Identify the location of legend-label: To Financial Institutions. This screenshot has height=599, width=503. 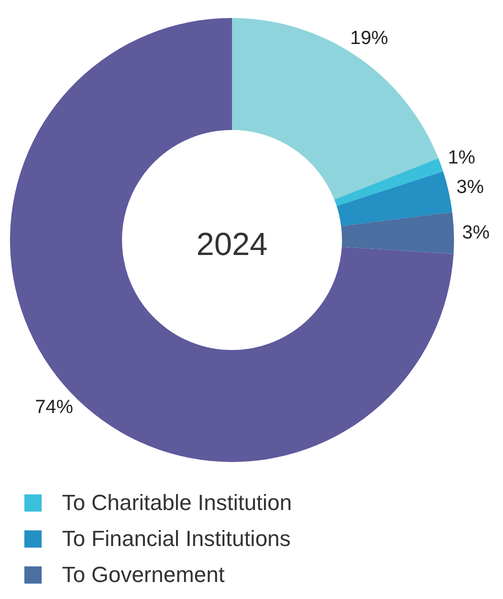
(176, 538).